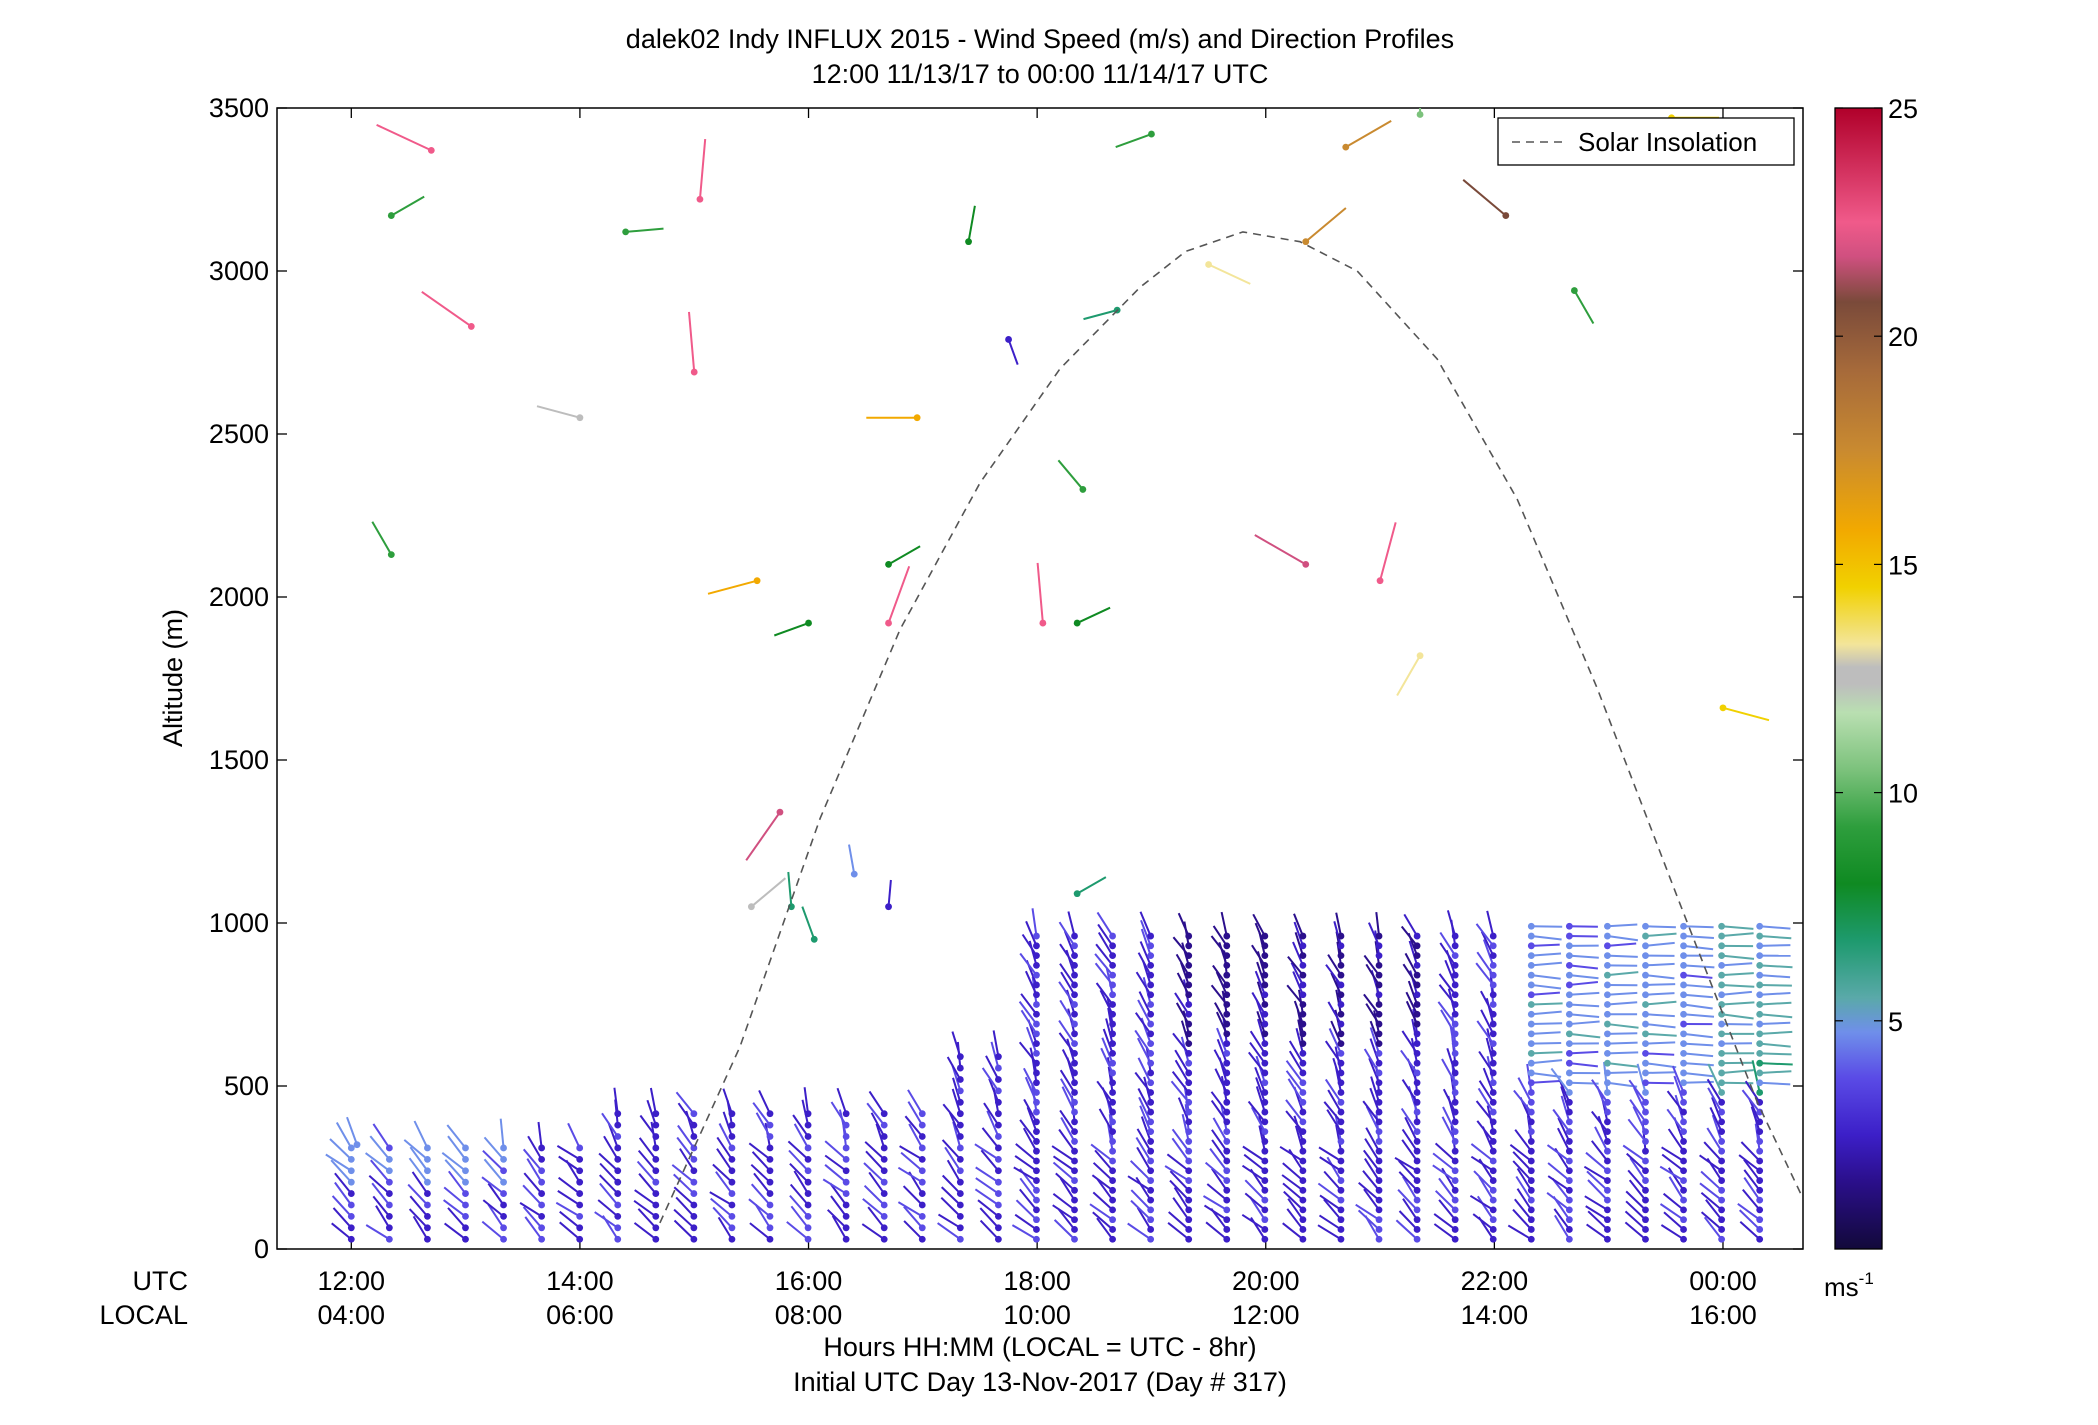  Describe the element at coordinates (1723, 1281) in the screenshot. I see `x-tick-label-utc: 00:00` at that location.